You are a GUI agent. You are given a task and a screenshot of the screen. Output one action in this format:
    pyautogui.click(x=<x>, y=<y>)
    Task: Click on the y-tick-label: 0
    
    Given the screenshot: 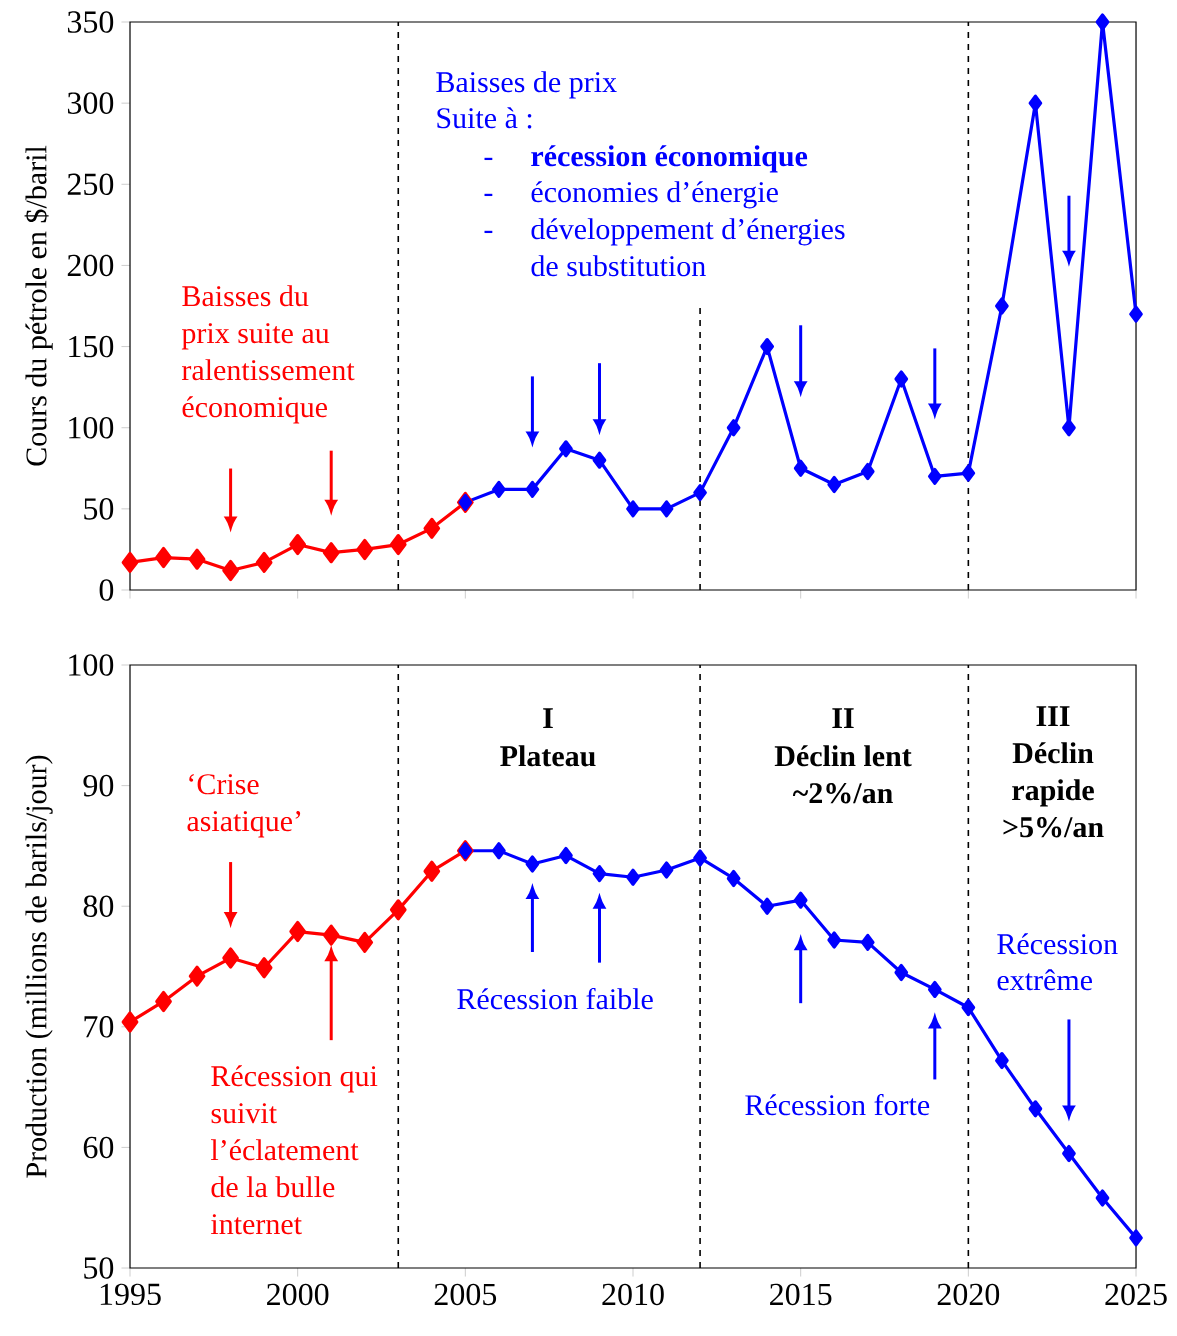 What is the action you would take?
    pyautogui.click(x=106, y=590)
    